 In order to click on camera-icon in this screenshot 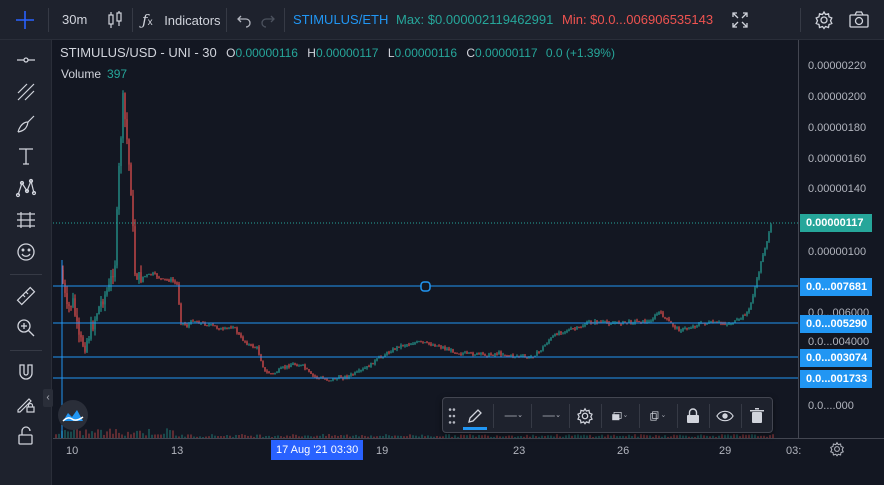, I will do `click(859, 20)`.